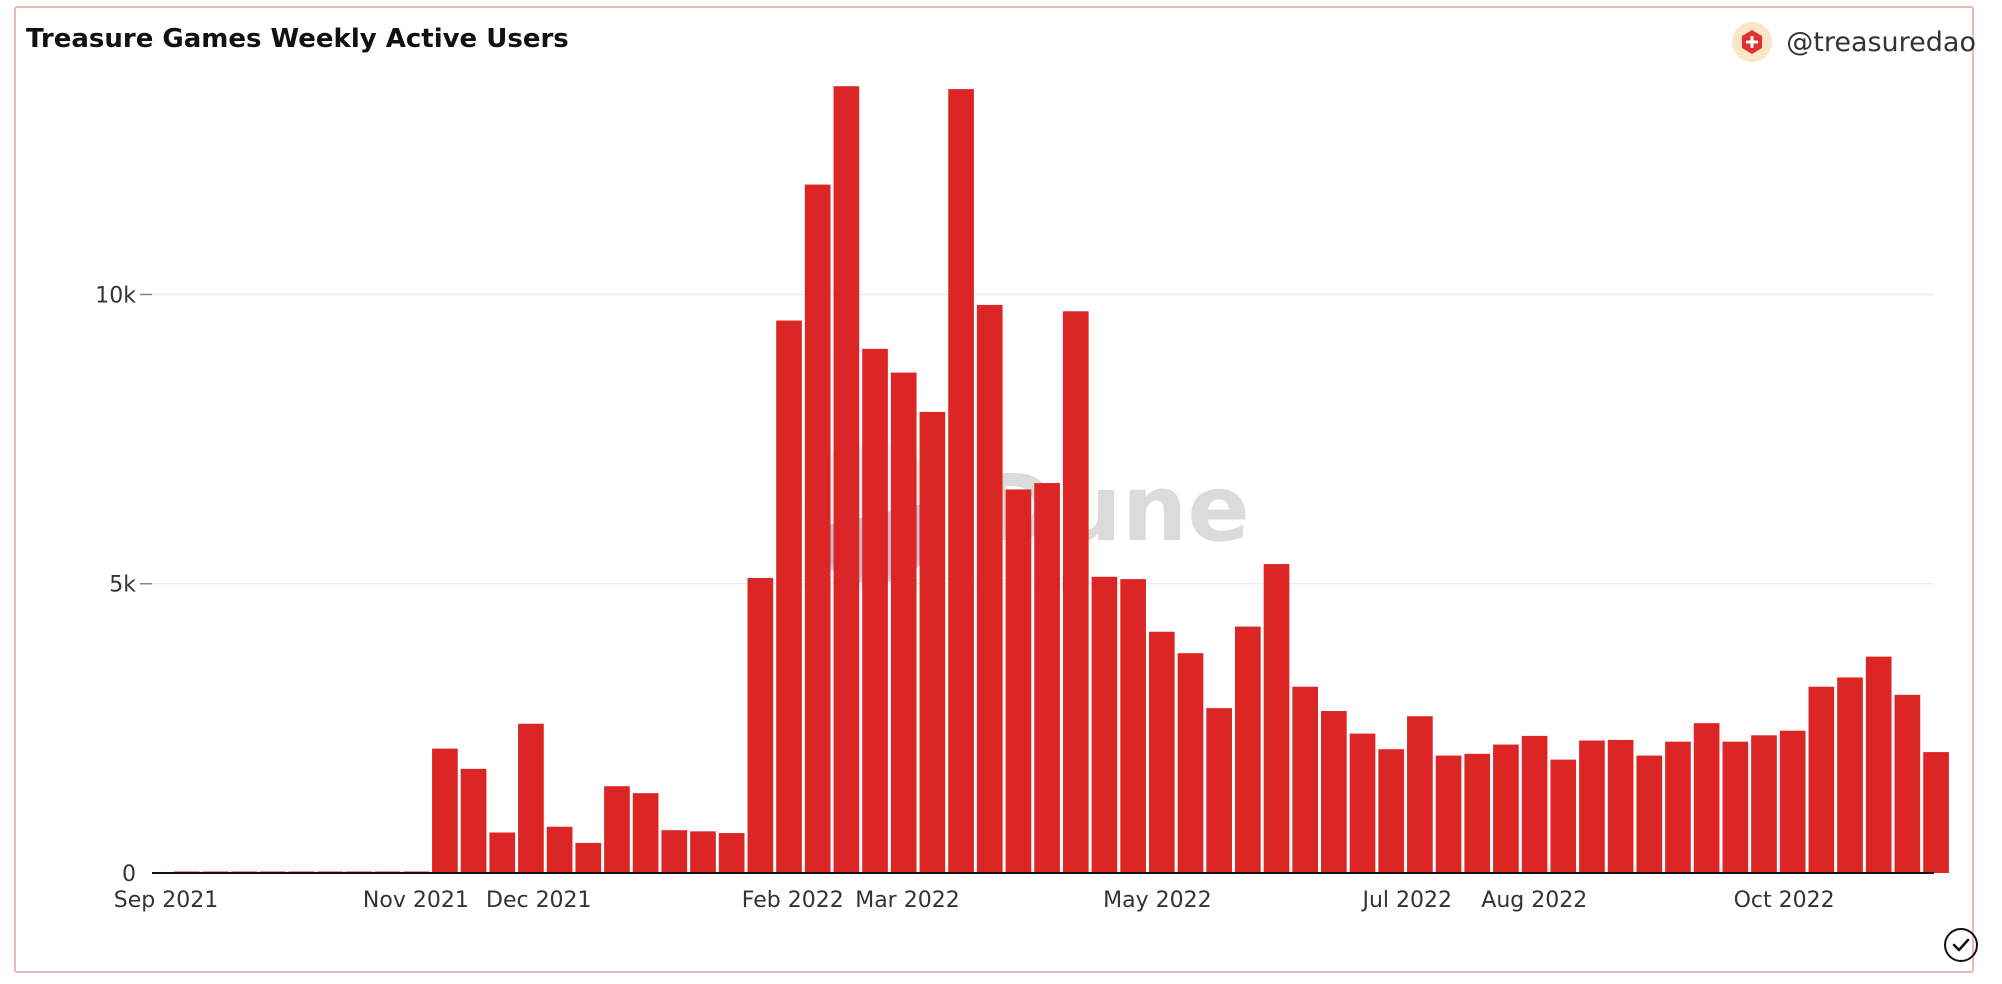  What do you see at coordinates (539, 900) in the screenshot?
I see `x-tick-label: Dec 2021` at bounding box center [539, 900].